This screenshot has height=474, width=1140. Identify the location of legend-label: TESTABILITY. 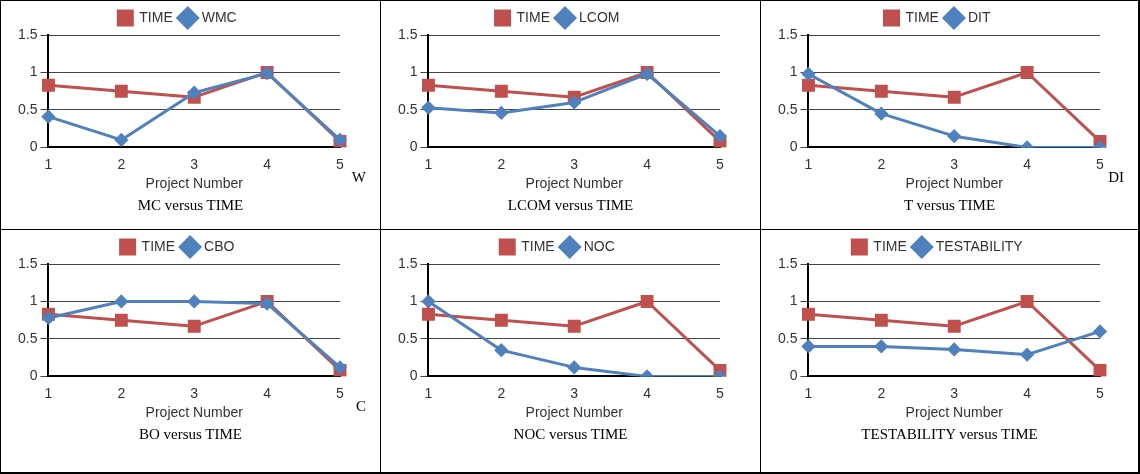
(979, 245).